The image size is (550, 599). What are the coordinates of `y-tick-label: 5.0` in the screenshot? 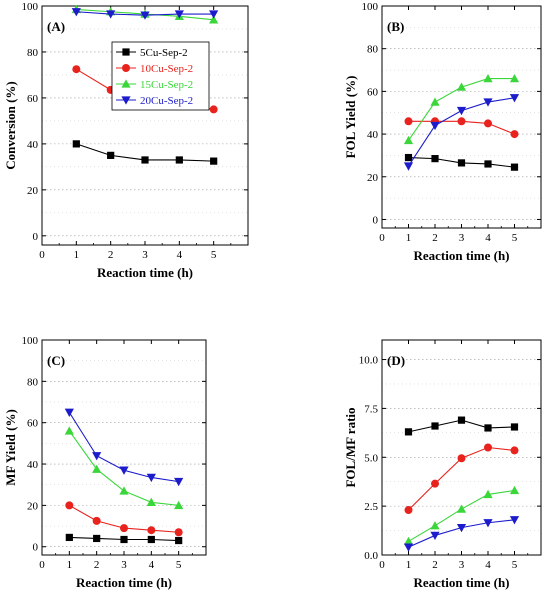 It's located at (371, 458).